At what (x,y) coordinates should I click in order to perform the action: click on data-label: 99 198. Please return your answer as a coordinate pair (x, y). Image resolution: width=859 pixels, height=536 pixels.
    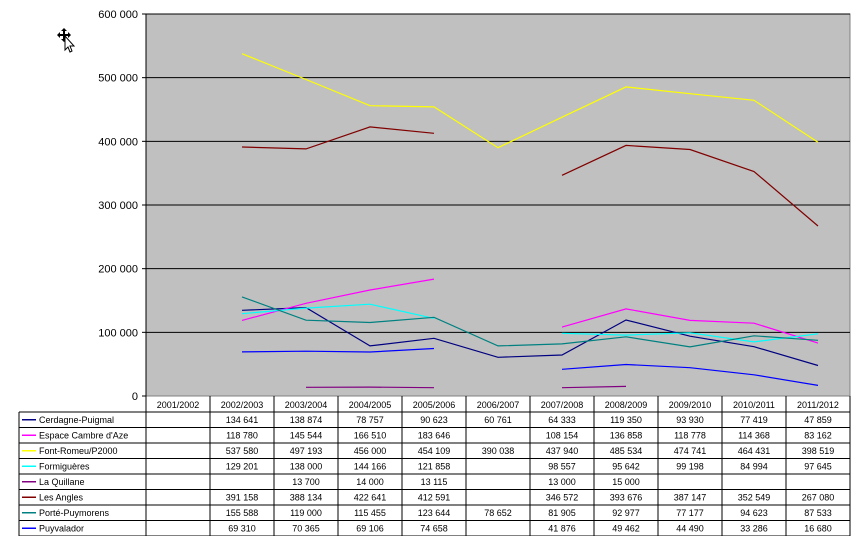
    Looking at the image, I should click on (690, 466).